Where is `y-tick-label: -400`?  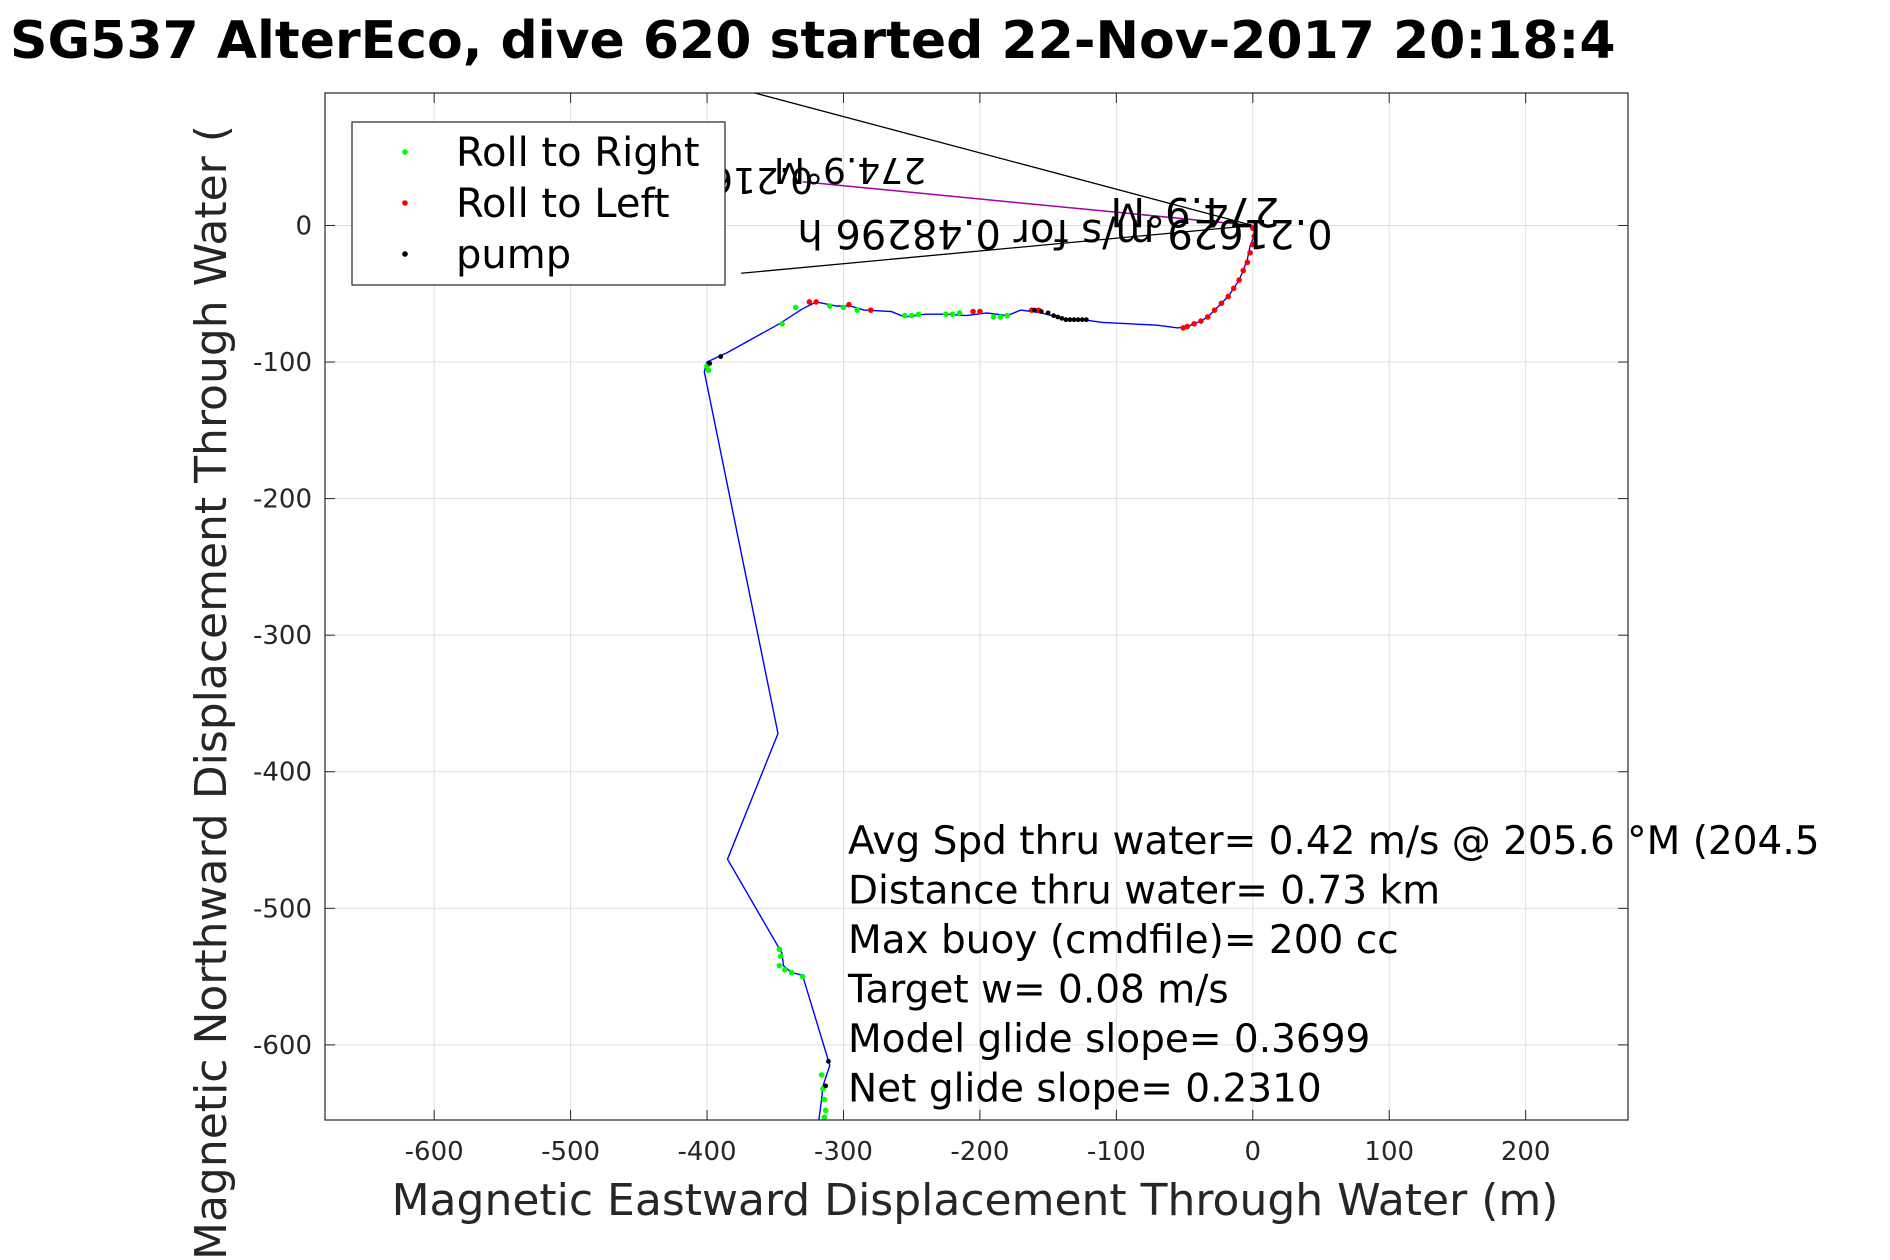
y-tick-label: -400 is located at coordinates (282, 773).